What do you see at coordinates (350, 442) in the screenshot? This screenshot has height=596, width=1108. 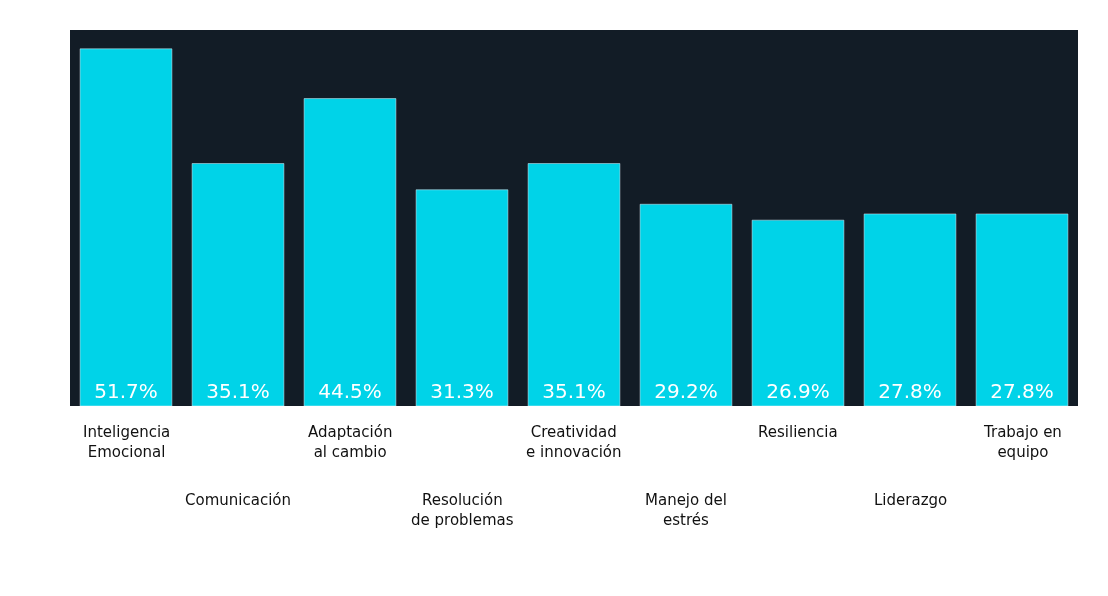 I see `x-tick-label: Adaptación al cambio` at bounding box center [350, 442].